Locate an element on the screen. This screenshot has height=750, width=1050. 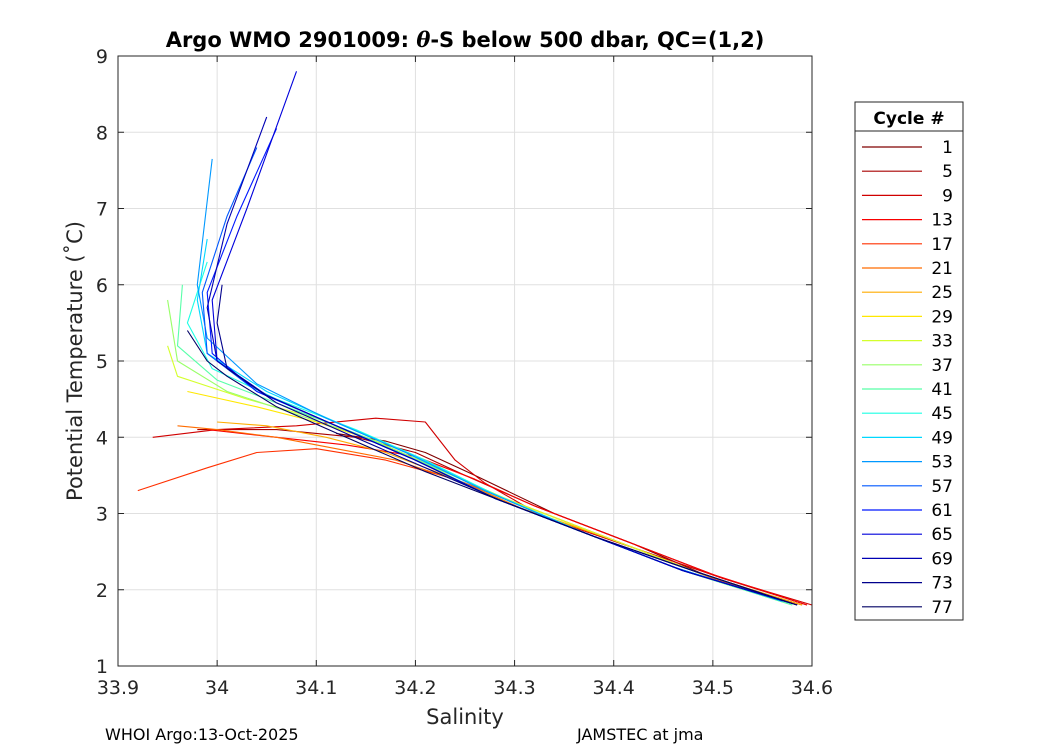
legend-label-cycle-73: 73 is located at coordinates (942, 584).